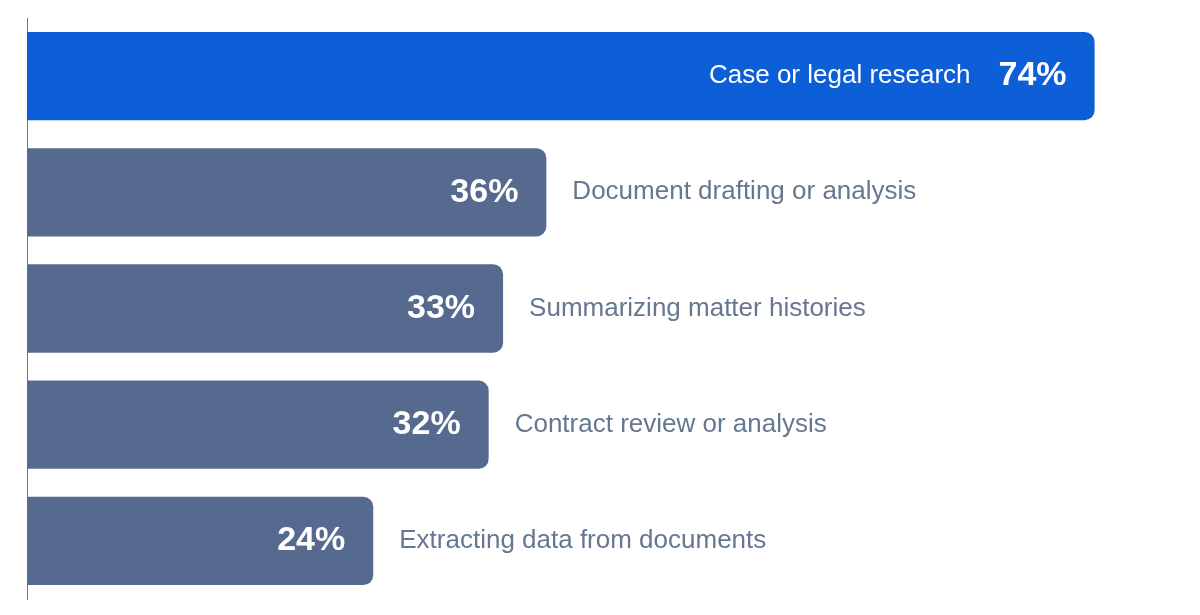  What do you see at coordinates (583, 539) in the screenshot?
I see `y-tick-label: Extracting data from documents` at bounding box center [583, 539].